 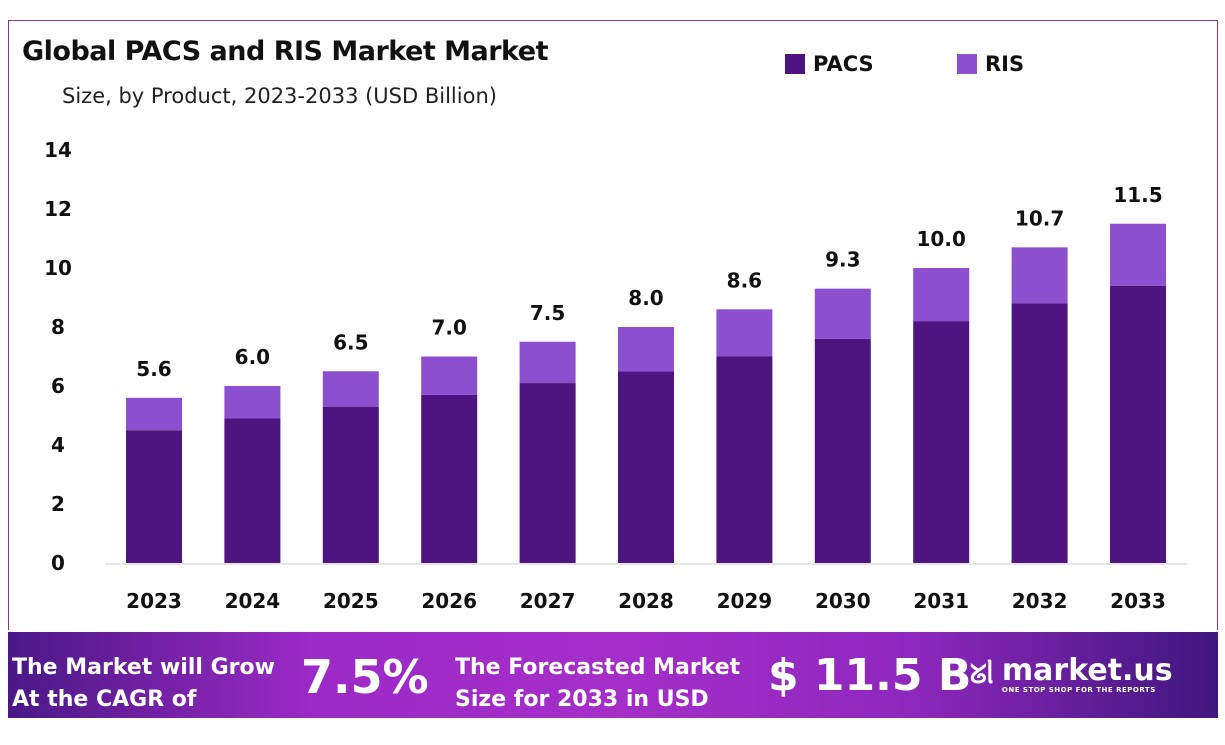 What do you see at coordinates (58, 504) in the screenshot?
I see `y-tick-label: 2` at bounding box center [58, 504].